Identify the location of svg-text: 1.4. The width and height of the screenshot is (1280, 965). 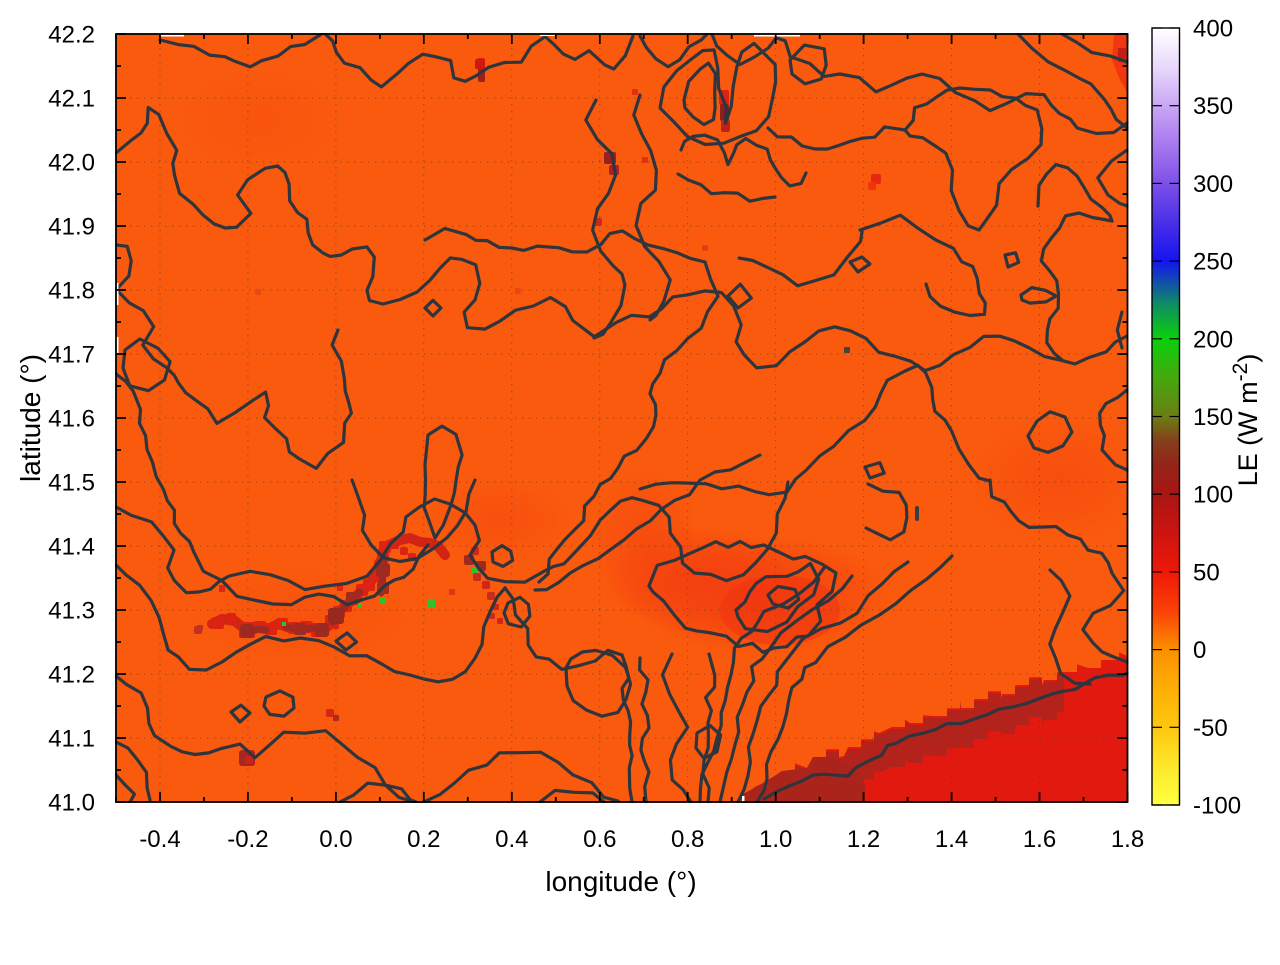
(951, 839).